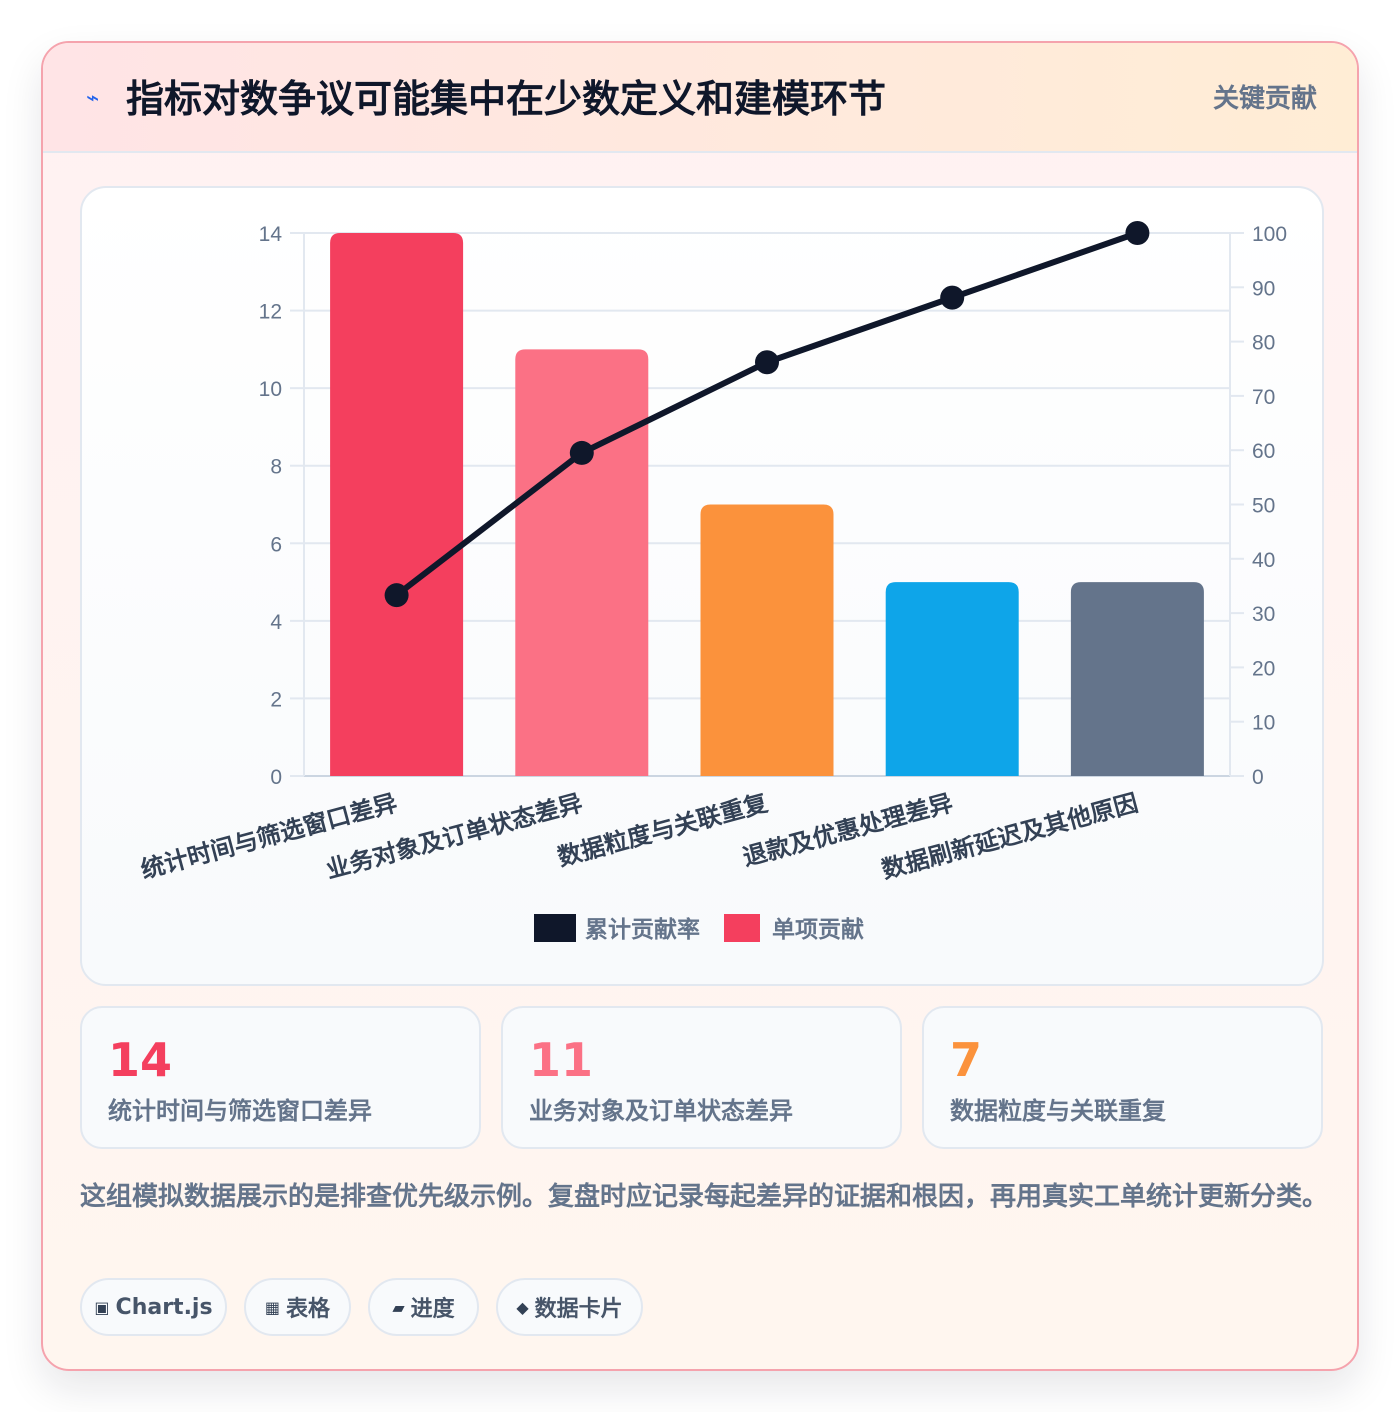 This screenshot has width=1400, height=1412. What do you see at coordinates (506, 99) in the screenshot?
I see `card-title: 指标对数争议可能集中在少数定义和建模环节` at bounding box center [506, 99].